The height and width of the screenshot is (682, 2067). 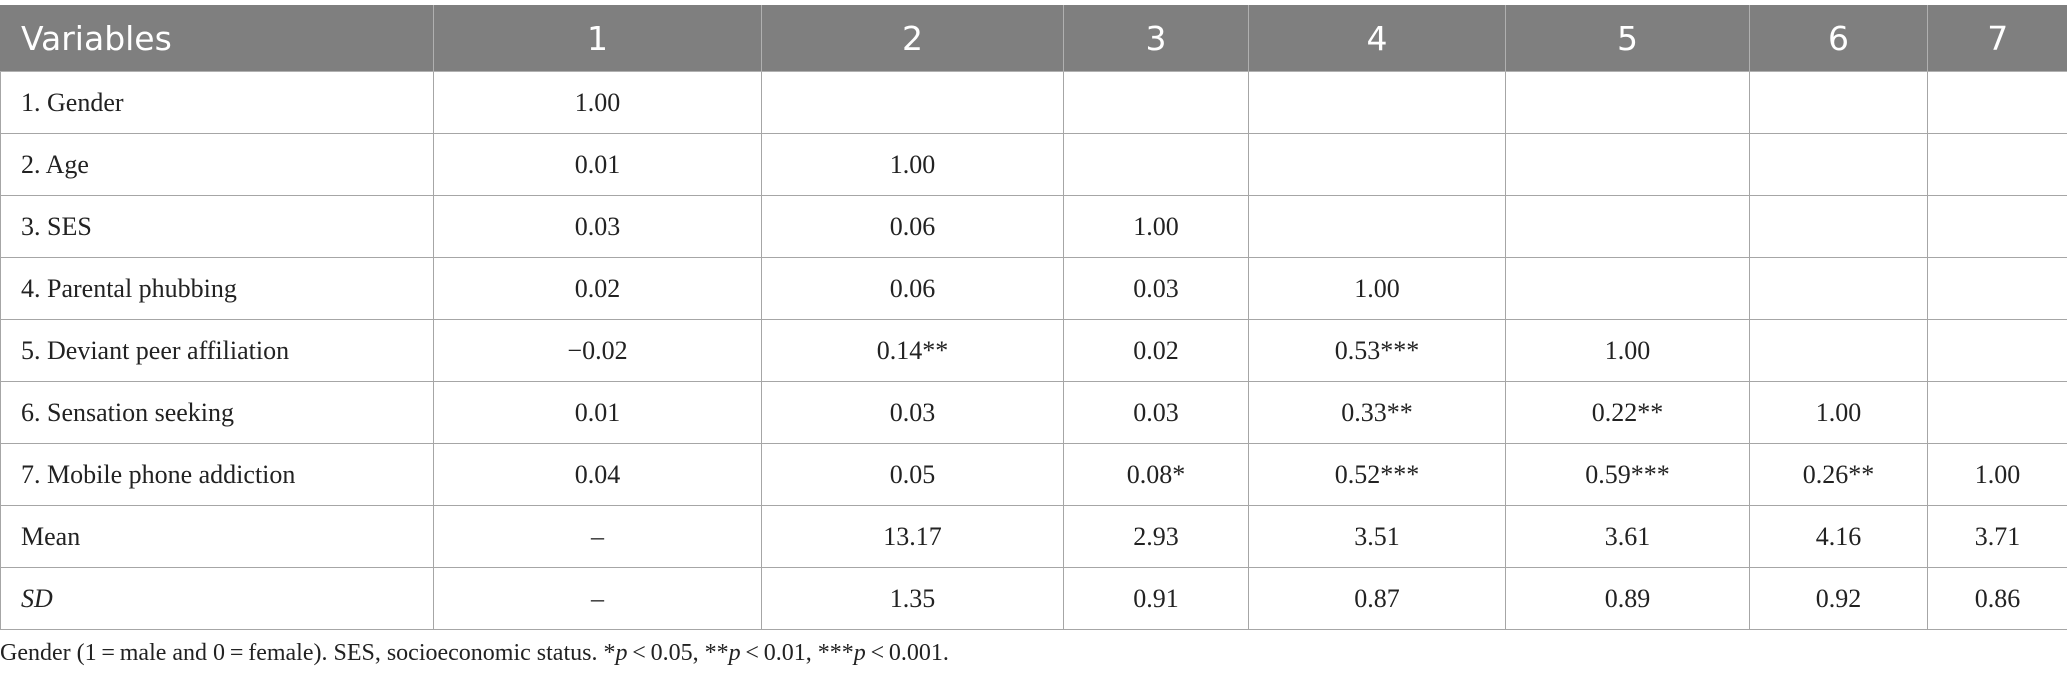 I want to click on table-cell: 0.91, so click(x=1156, y=598).